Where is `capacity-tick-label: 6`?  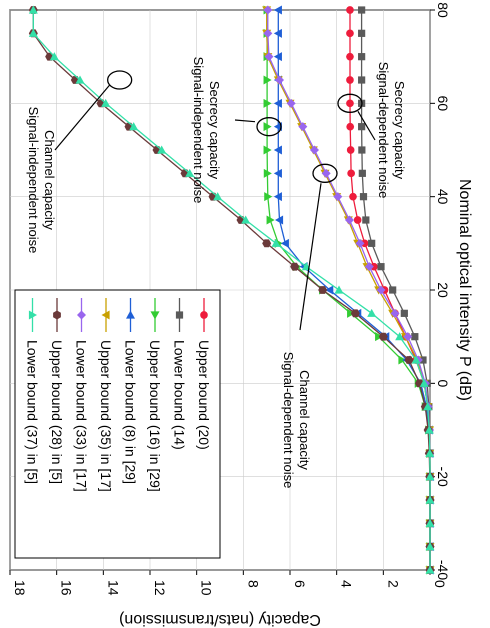 capacity-tick-label: 6 is located at coordinates (300, 584).